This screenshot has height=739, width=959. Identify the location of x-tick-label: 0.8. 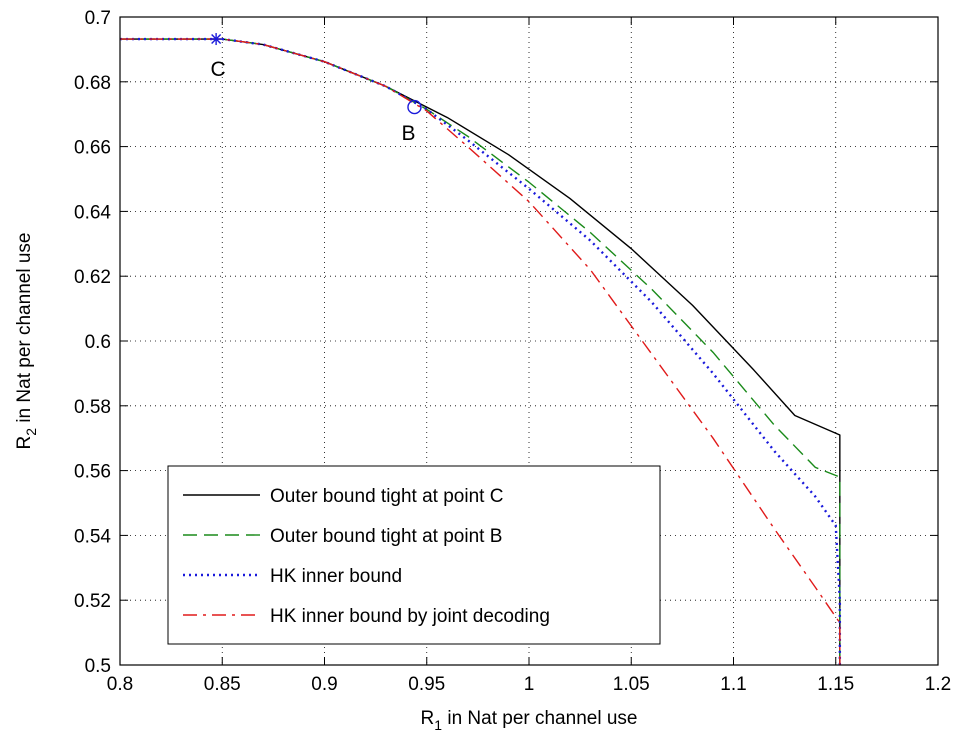
(120, 684).